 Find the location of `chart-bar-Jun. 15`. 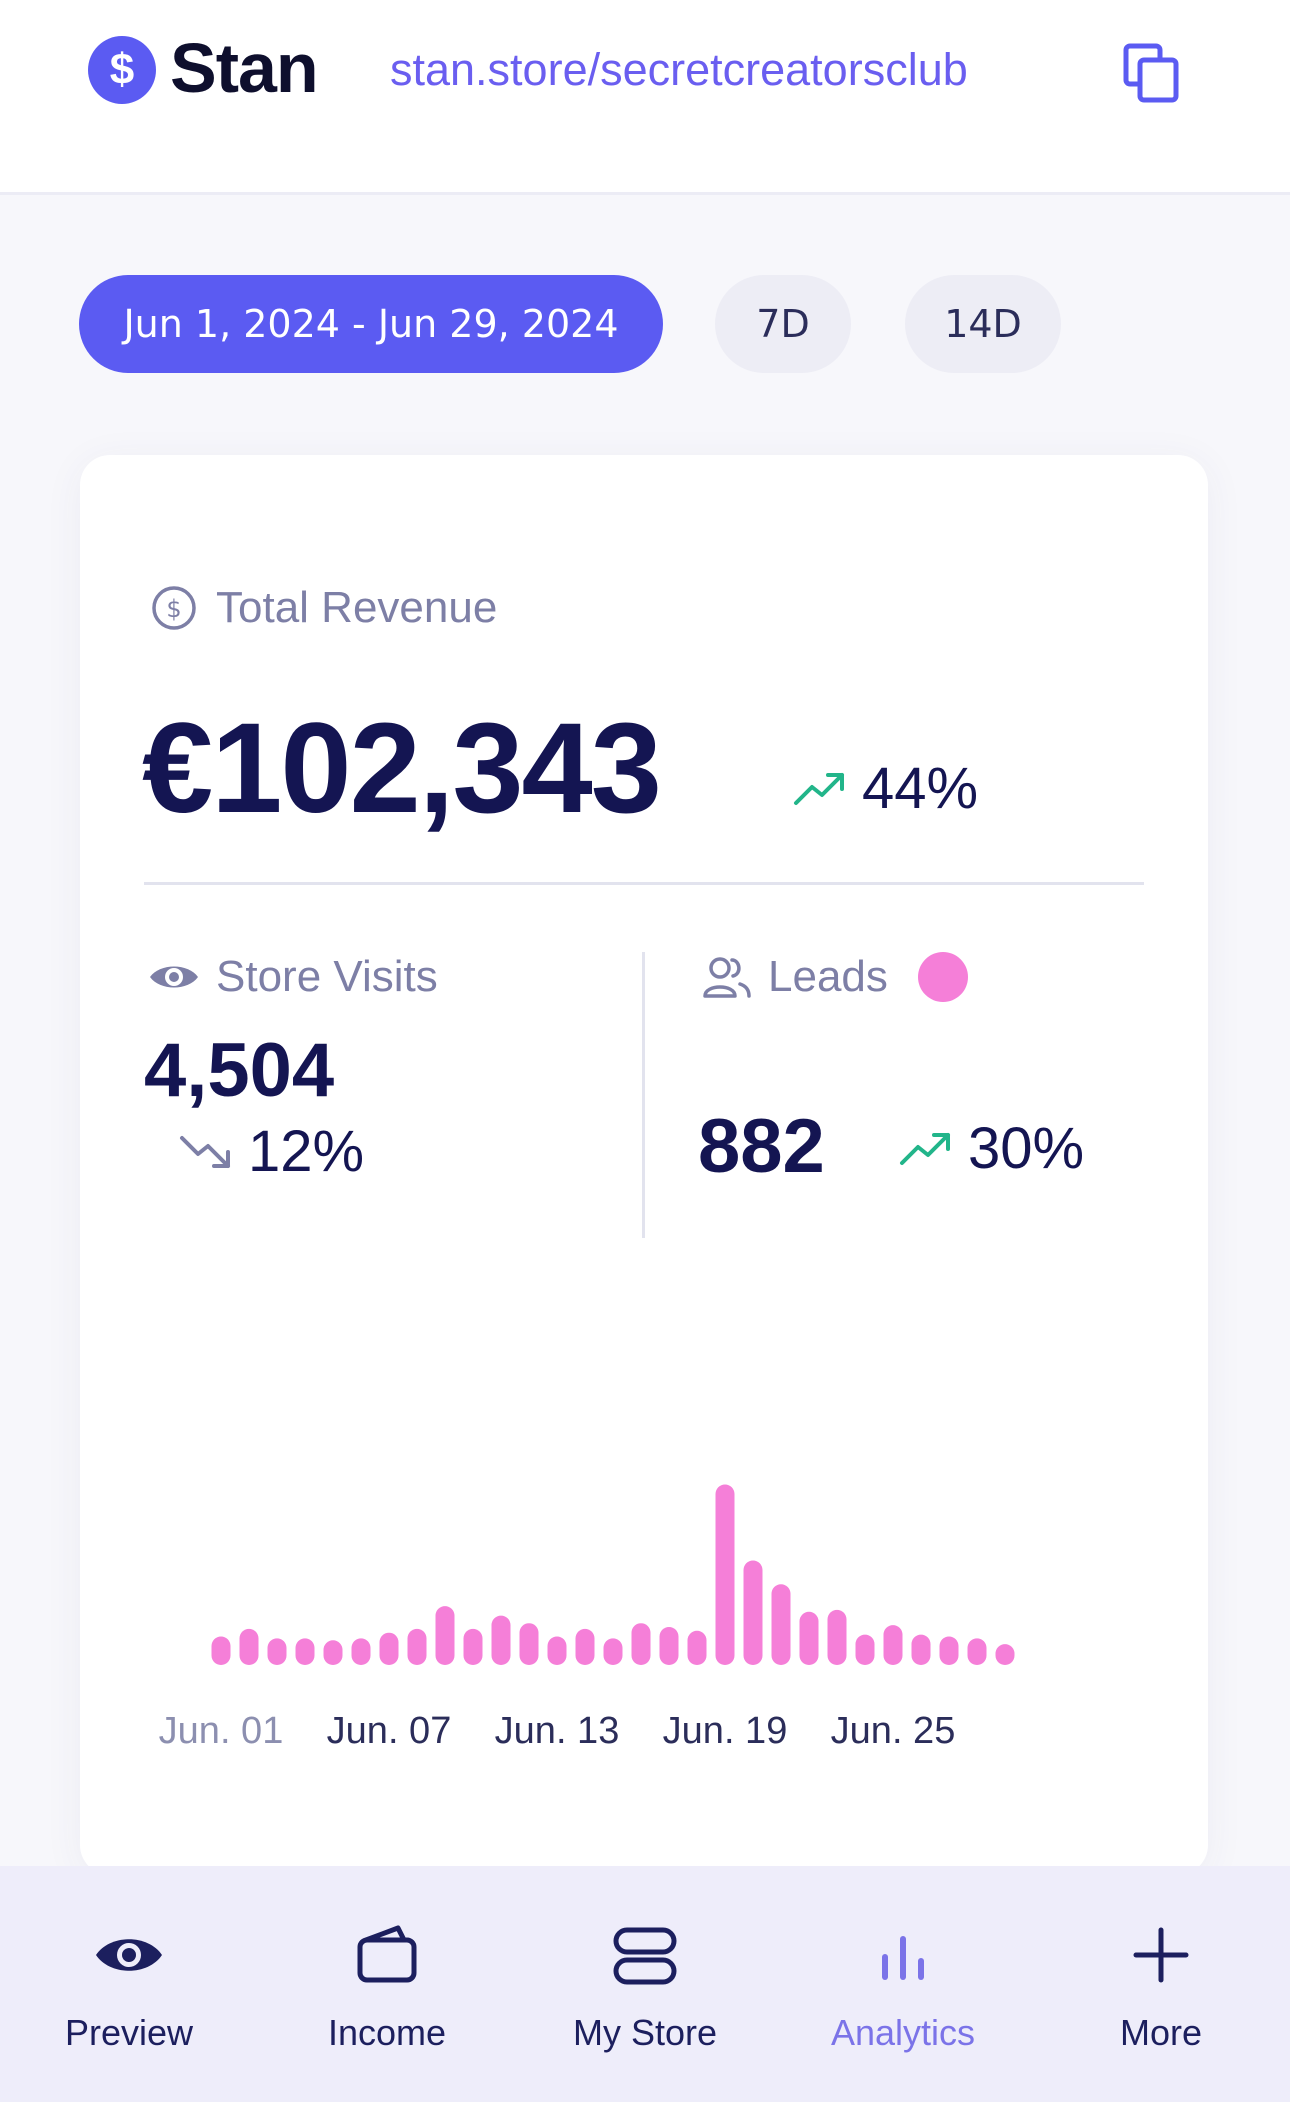

chart-bar-Jun. 15 is located at coordinates (613, 1651).